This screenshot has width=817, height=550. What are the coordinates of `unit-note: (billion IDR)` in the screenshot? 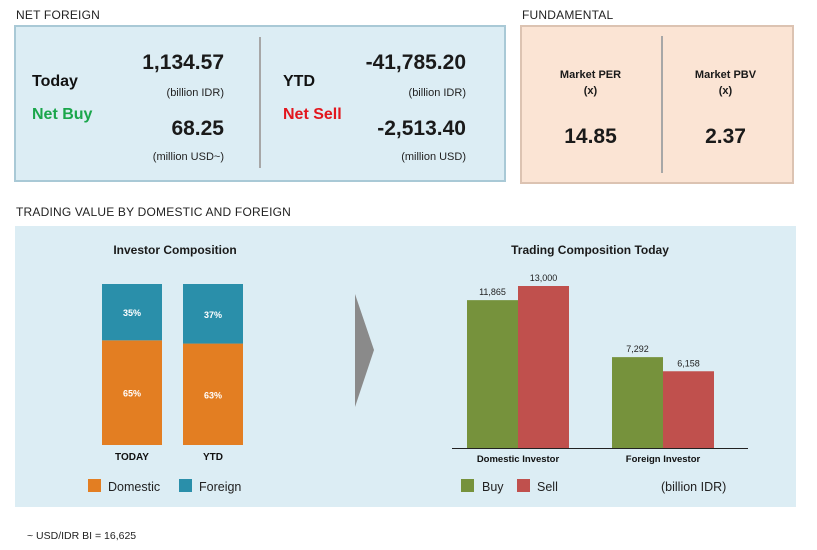 It's located at (694, 487).